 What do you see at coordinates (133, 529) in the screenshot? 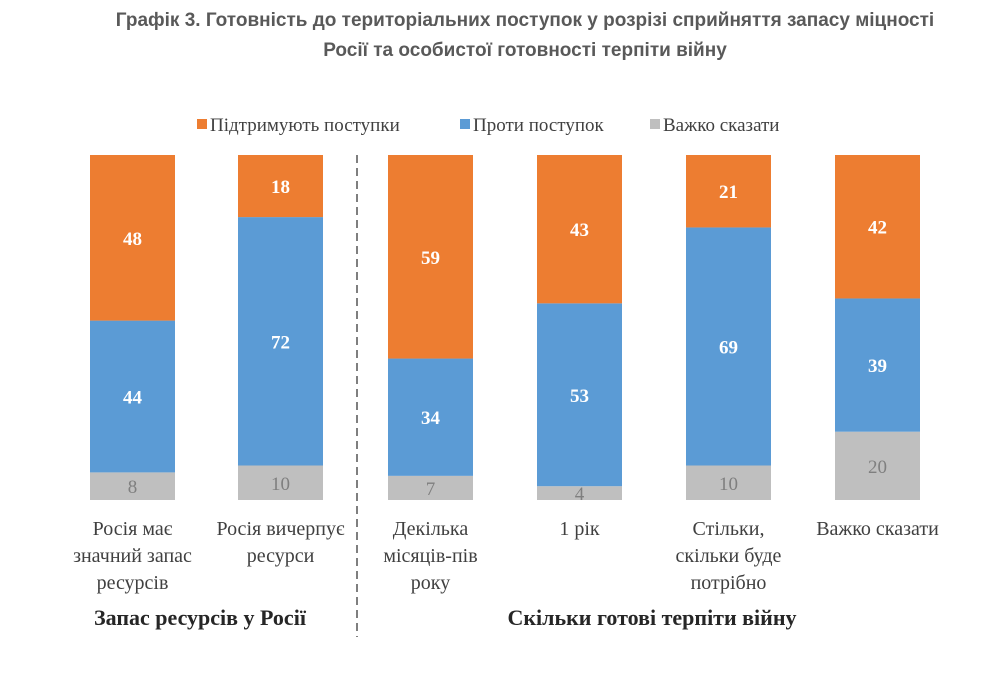
I see `category-label: Росія має` at bounding box center [133, 529].